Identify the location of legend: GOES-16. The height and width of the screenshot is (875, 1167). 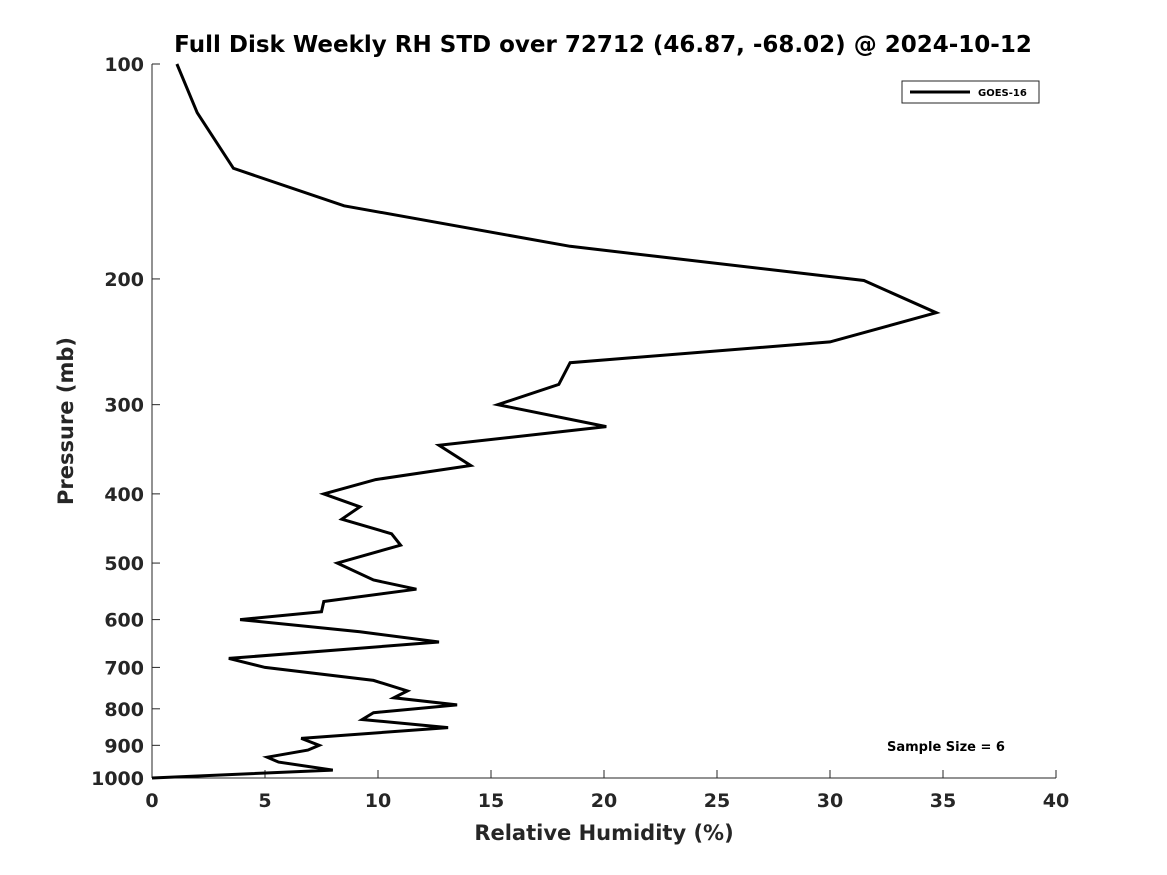
(970, 92).